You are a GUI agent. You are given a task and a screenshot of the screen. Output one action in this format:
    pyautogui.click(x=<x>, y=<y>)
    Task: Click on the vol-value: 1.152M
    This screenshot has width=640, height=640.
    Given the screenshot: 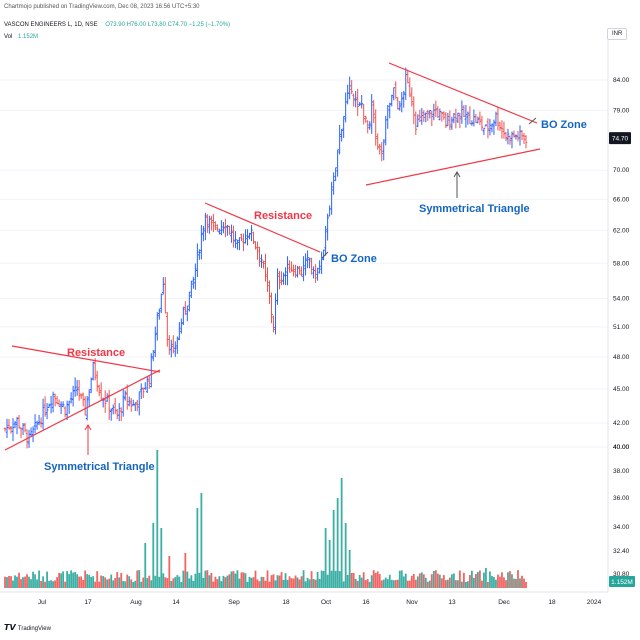 What is the action you would take?
    pyautogui.click(x=28, y=37)
    